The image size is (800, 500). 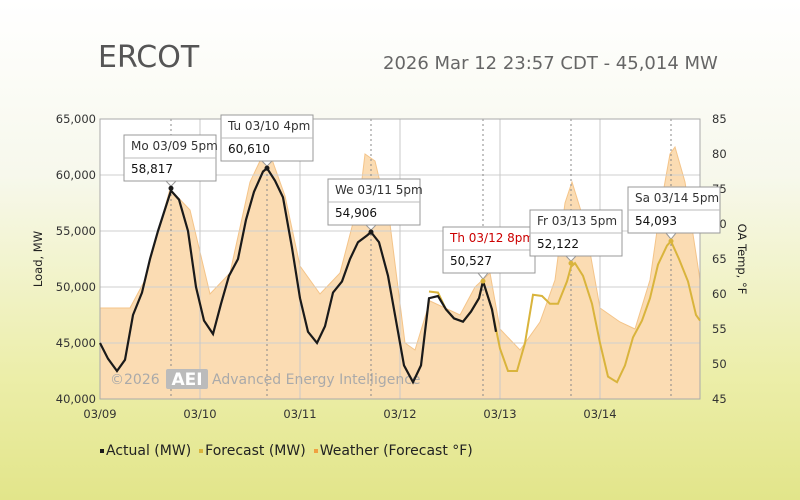 What do you see at coordinates (742, 259) in the screenshot?
I see `y2-axis-label: OA Temp, °F` at bounding box center [742, 259].